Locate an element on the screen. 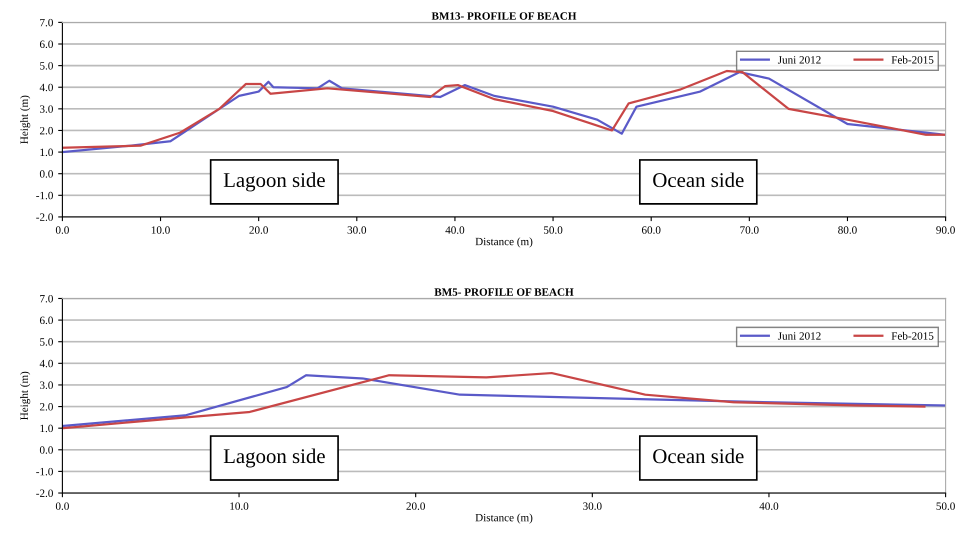  x-tick-label: 90.0 is located at coordinates (945, 230).